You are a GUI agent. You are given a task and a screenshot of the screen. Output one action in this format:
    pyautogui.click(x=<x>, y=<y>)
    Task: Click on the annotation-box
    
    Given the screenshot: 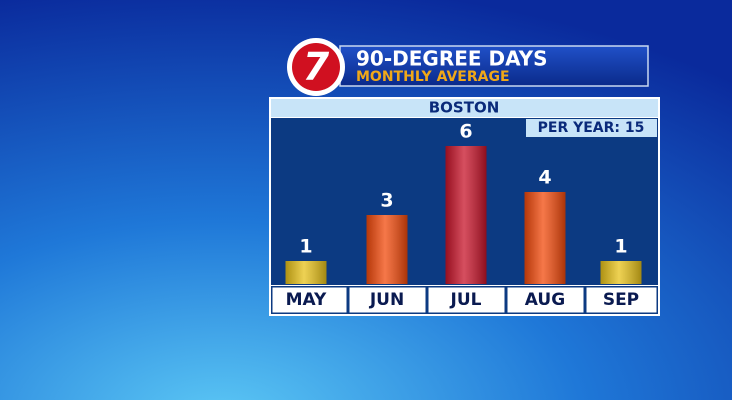 What is the action you would take?
    pyautogui.click(x=591, y=128)
    